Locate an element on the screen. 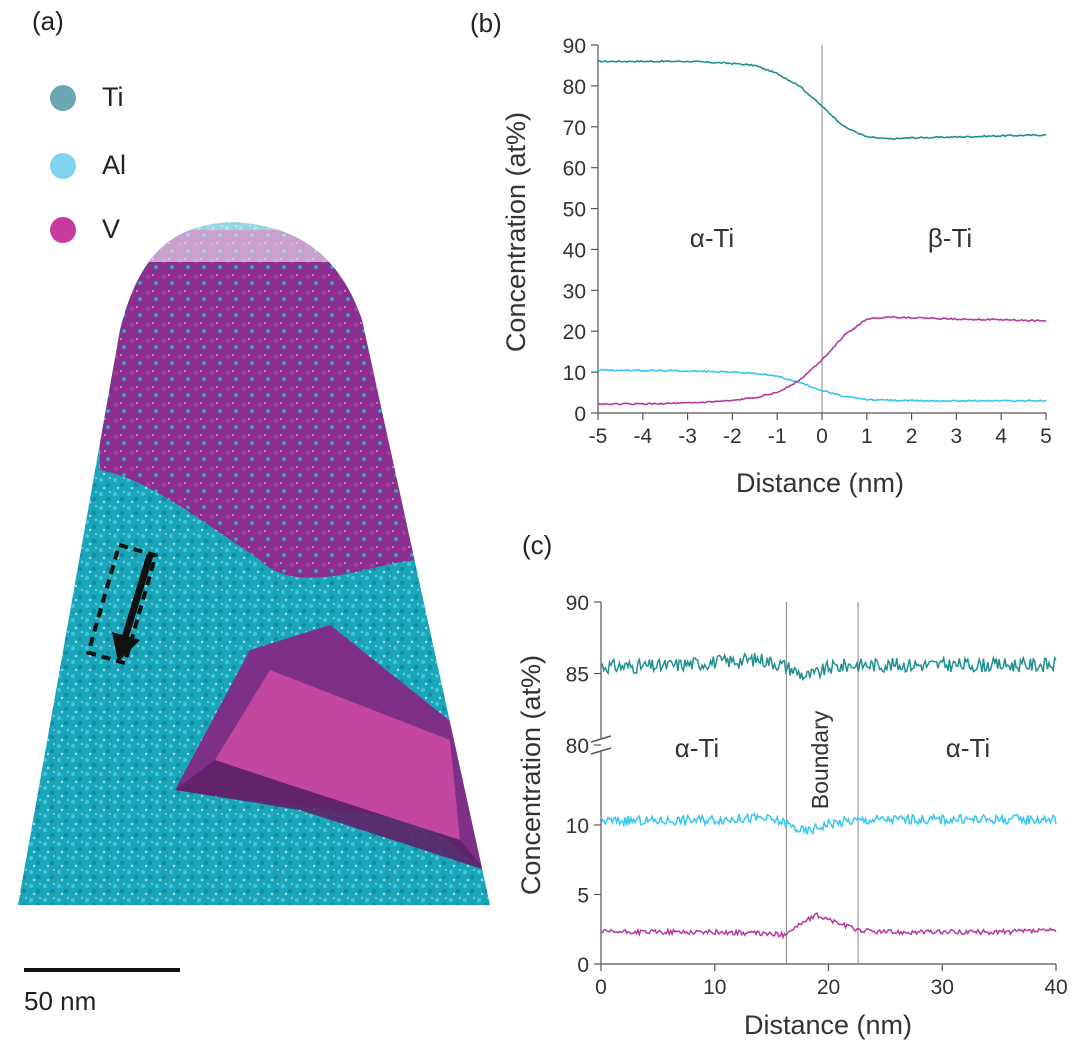 The image size is (1072, 1043). c-x-tick-label: 0 is located at coordinates (601, 987).